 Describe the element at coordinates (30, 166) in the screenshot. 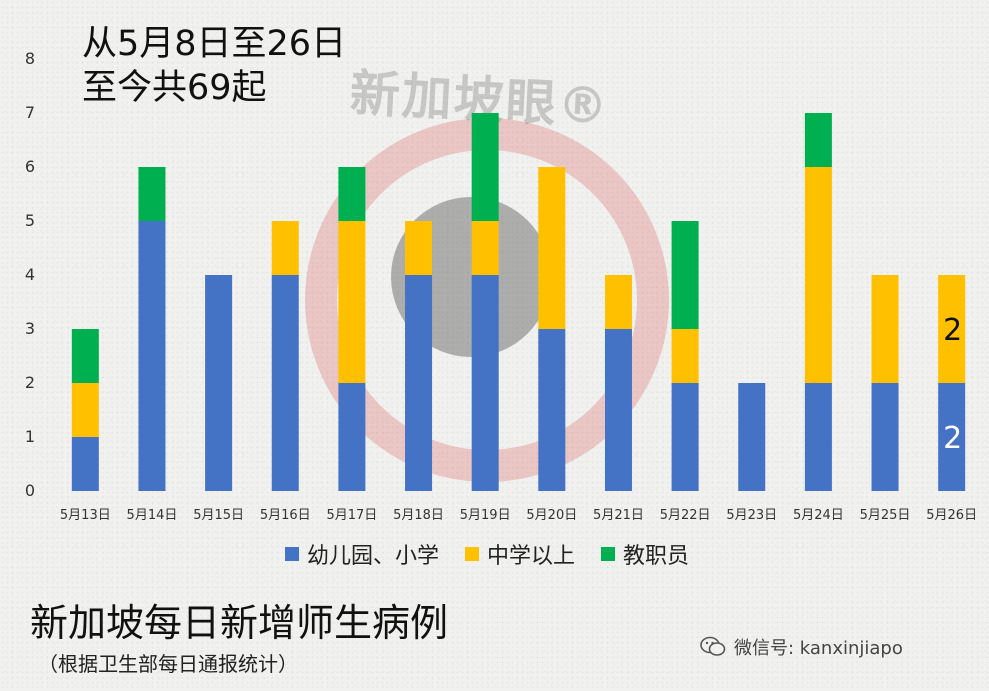

I see `y-tick-label: 6` at that location.